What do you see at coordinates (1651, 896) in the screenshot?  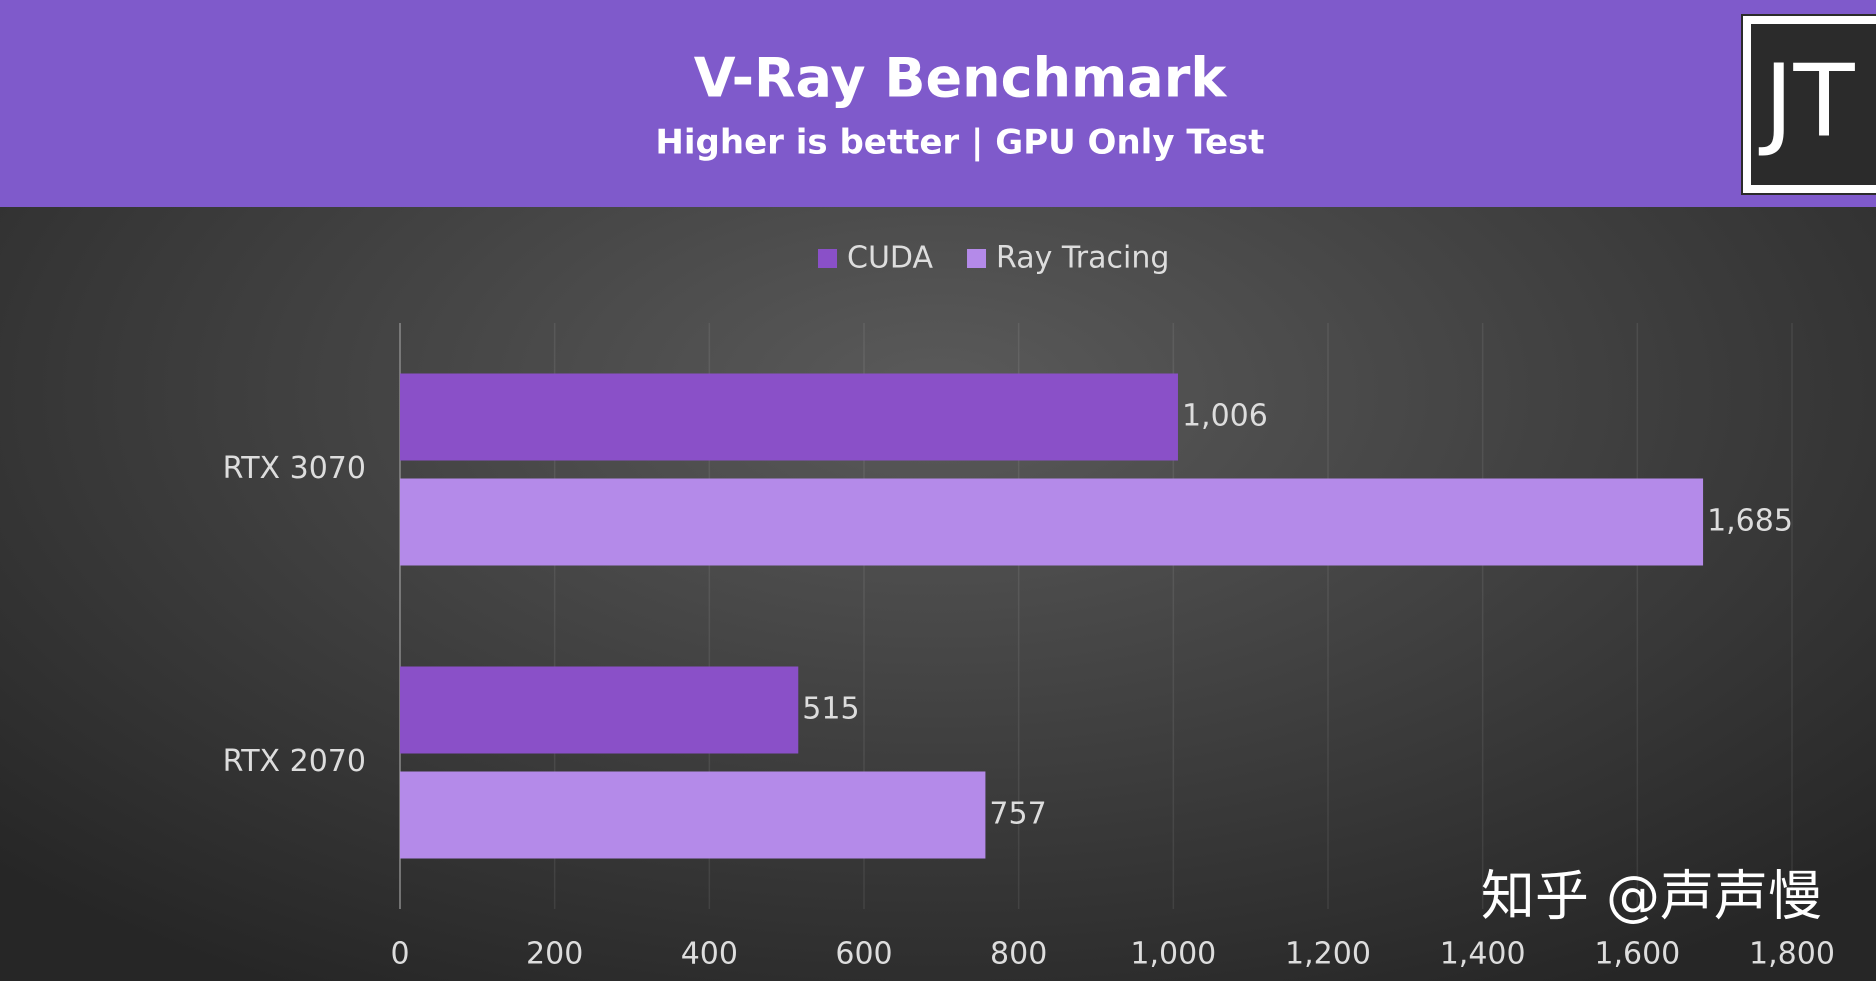 I see `watermark: 知乎 @声声慢` at bounding box center [1651, 896].